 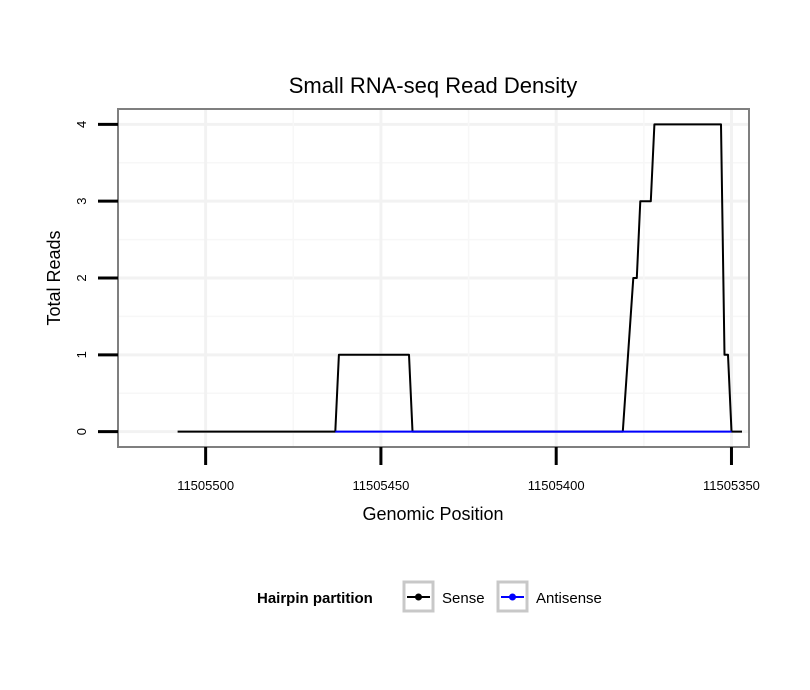 What do you see at coordinates (81, 124) in the screenshot?
I see `y-tick-label: 4` at bounding box center [81, 124].